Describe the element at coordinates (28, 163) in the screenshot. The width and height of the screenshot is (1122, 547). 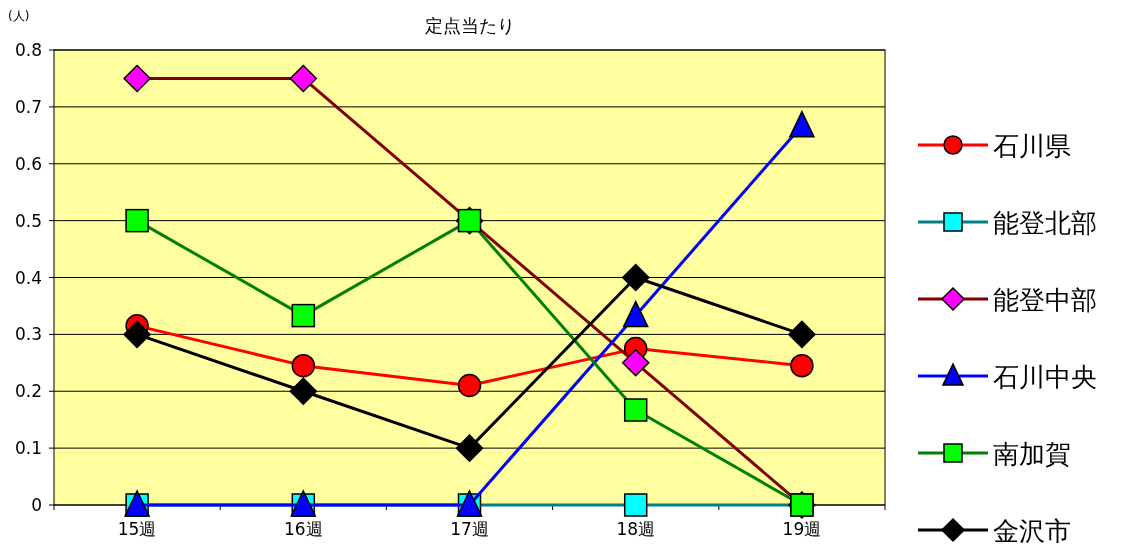
I see `y-tick-label: 0.6` at that location.